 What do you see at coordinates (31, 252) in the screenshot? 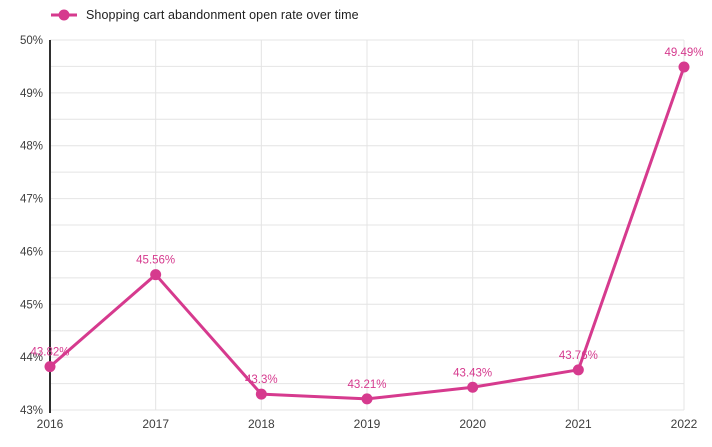
I see `y-axis-tick-label: 46%` at bounding box center [31, 252].